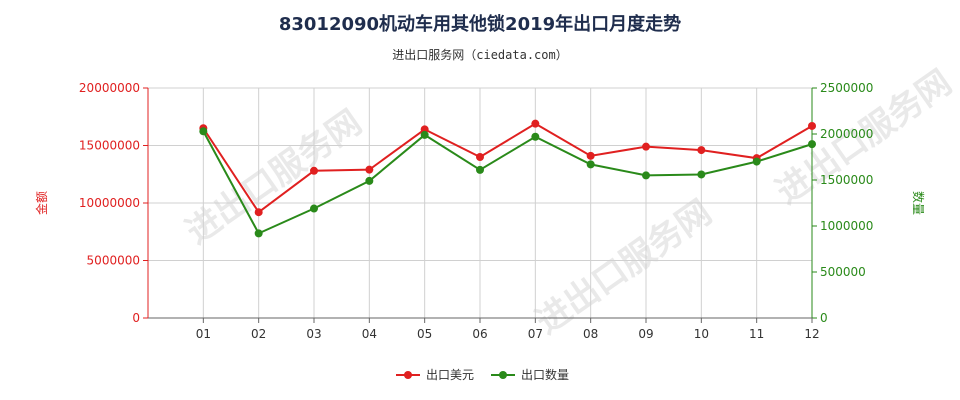  I want to click on x-tick-label: 07, so click(535, 334).